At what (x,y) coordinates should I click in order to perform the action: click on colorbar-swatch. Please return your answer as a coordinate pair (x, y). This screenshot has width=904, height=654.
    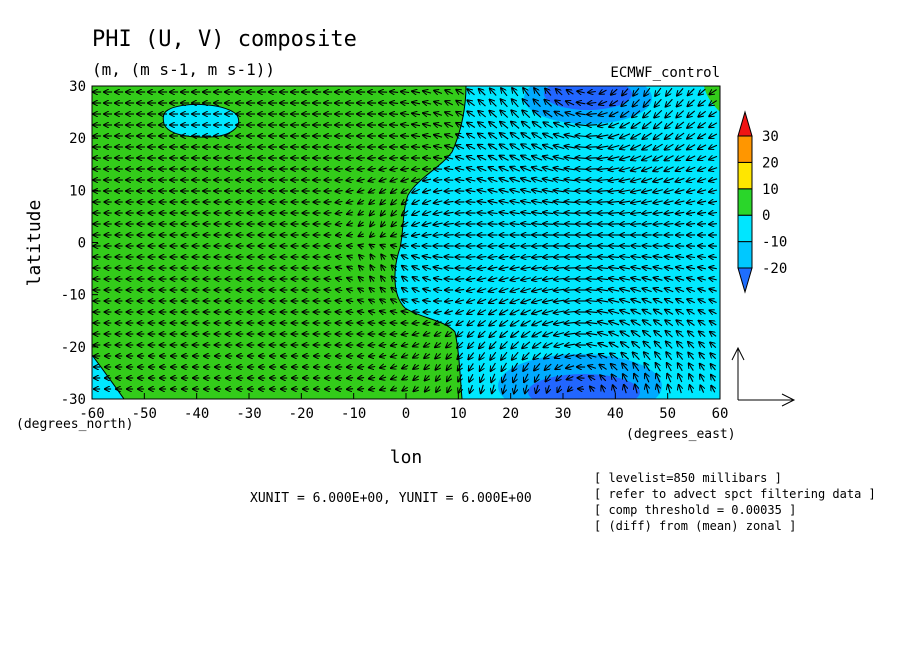
    Looking at the image, I should click on (745, 149).